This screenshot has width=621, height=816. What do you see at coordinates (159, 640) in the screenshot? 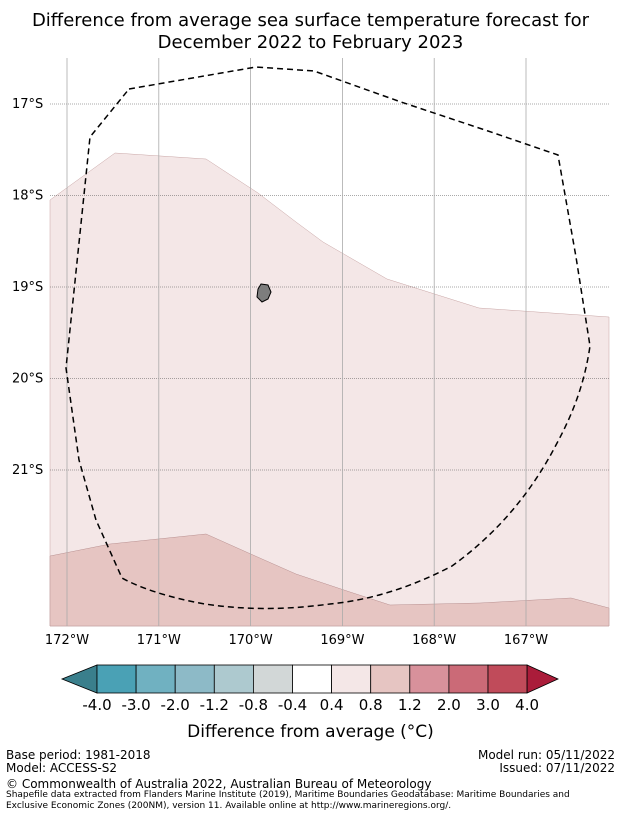
I see `lon-tick-label: 171°W` at bounding box center [159, 640].